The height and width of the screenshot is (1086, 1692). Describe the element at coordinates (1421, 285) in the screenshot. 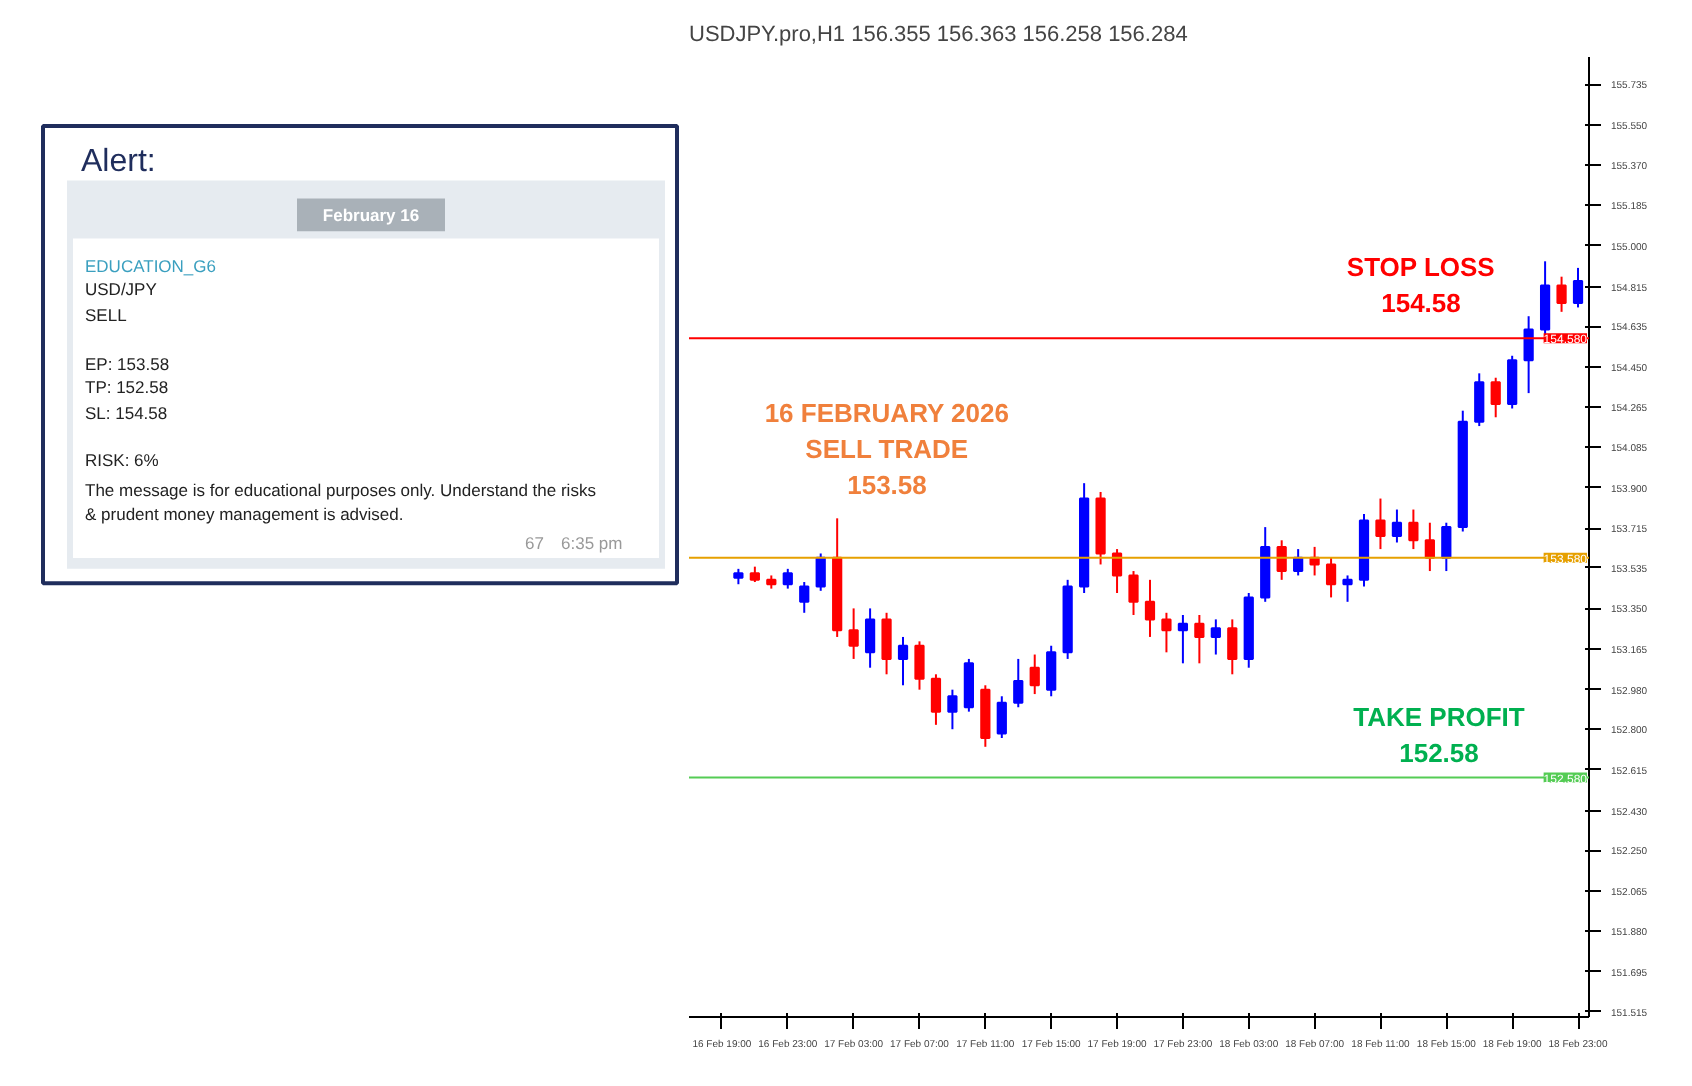

I see `annotation: STOP LOSS 154.58` at that location.